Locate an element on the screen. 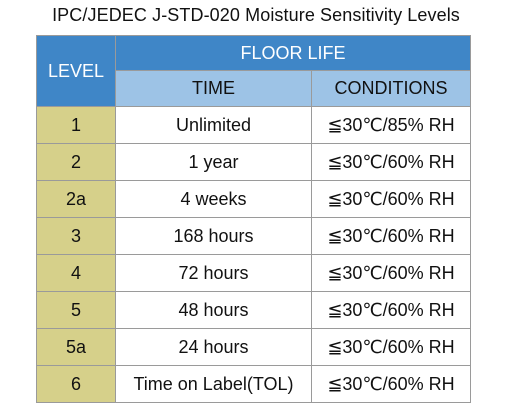 Image resolution: width=512 pixels, height=417 pixels. table-row: 3 168 hours ≦30℃/60% RH is located at coordinates (253, 236).